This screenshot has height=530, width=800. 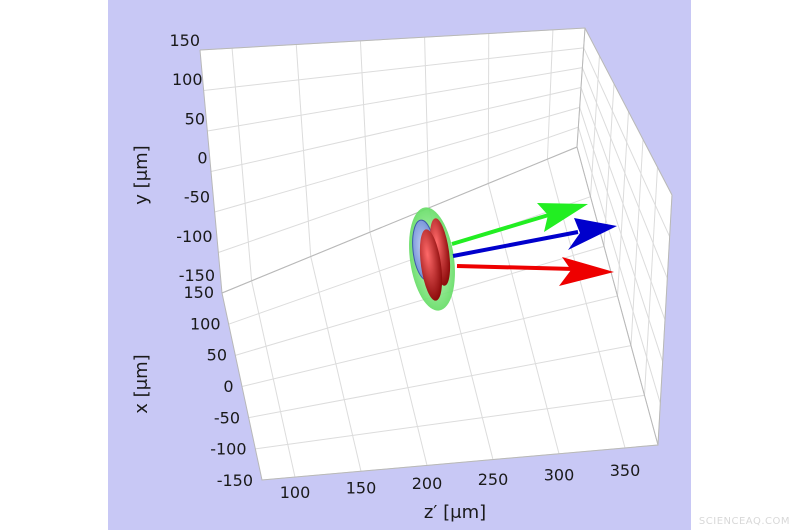 What do you see at coordinates (625, 470) in the screenshot?
I see `z-tick-label: 350` at bounding box center [625, 470].